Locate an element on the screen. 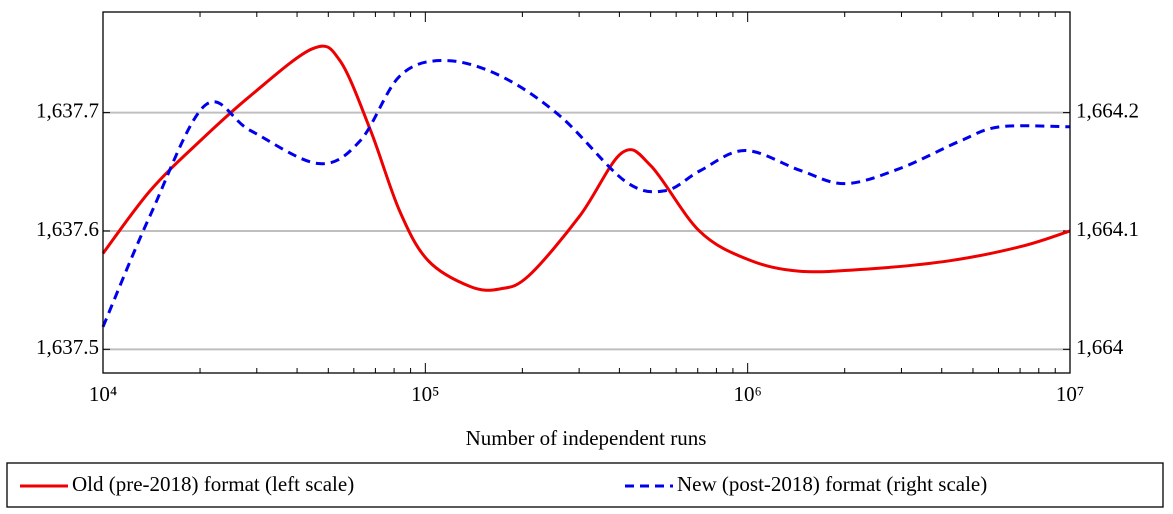 This screenshot has width=1173, height=514. x-tick-label: 10⁵ is located at coordinates (425, 394).